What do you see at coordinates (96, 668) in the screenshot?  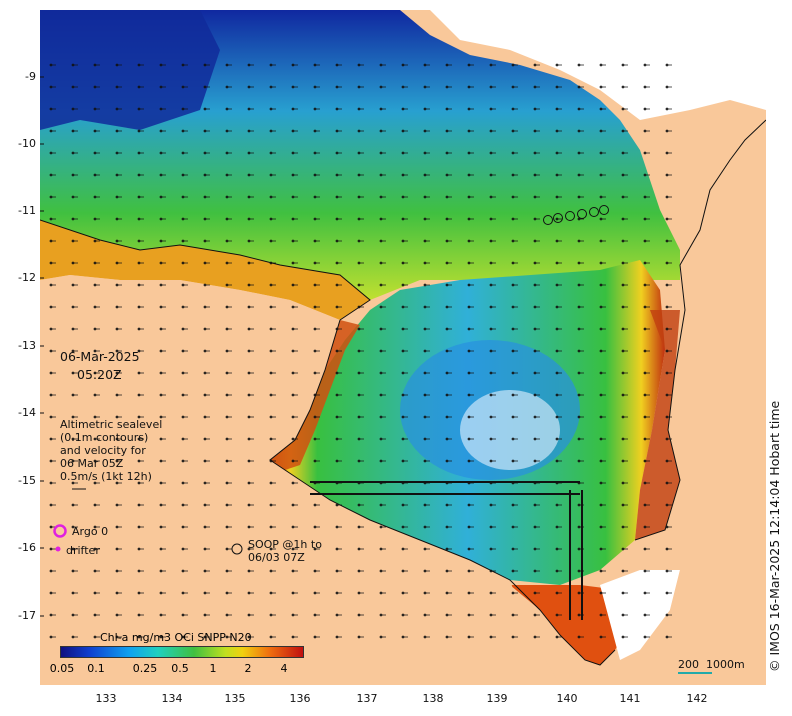 I see `colorbar-tick: 0.1` at bounding box center [96, 668].